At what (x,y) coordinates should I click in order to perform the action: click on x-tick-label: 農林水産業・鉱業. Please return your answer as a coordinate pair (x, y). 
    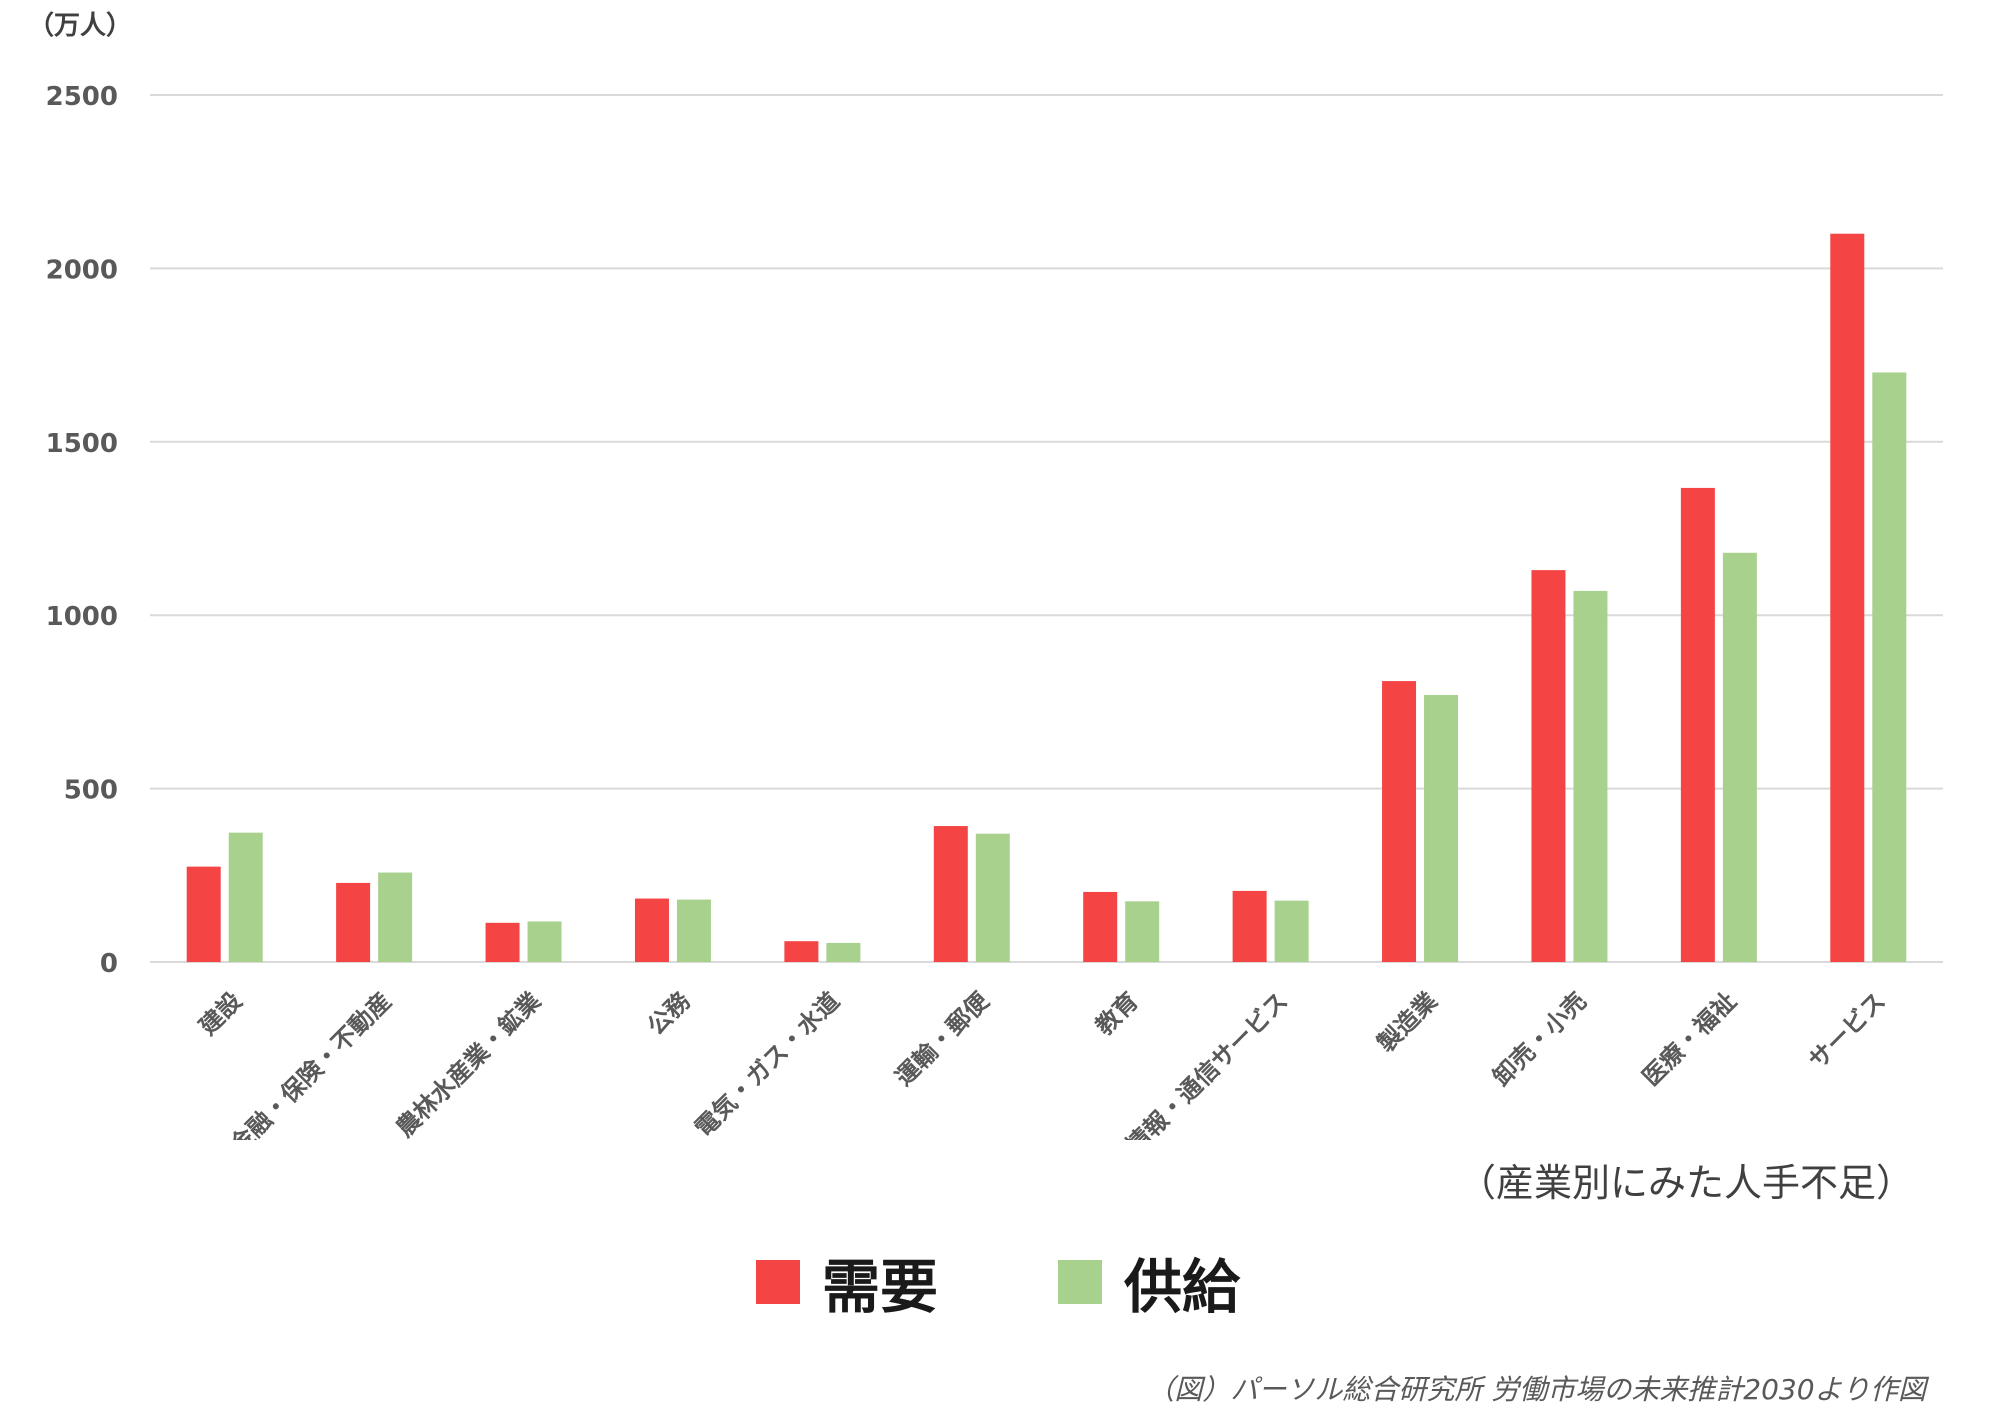
    Looking at the image, I should click on (469, 1063).